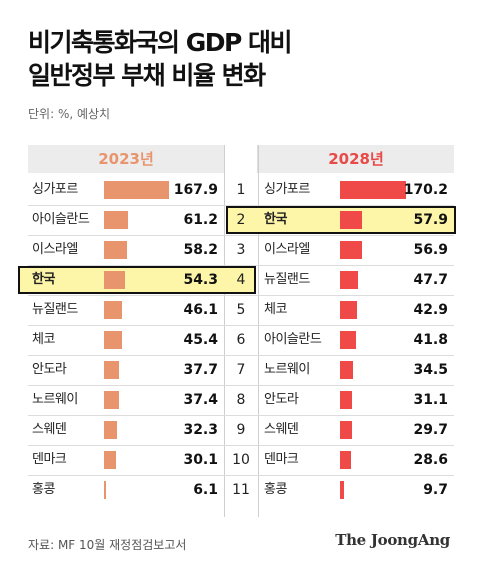 The image size is (480, 570). Describe the element at coordinates (200, 430) in the screenshot. I see `value-label-2023: 32.3` at that location.